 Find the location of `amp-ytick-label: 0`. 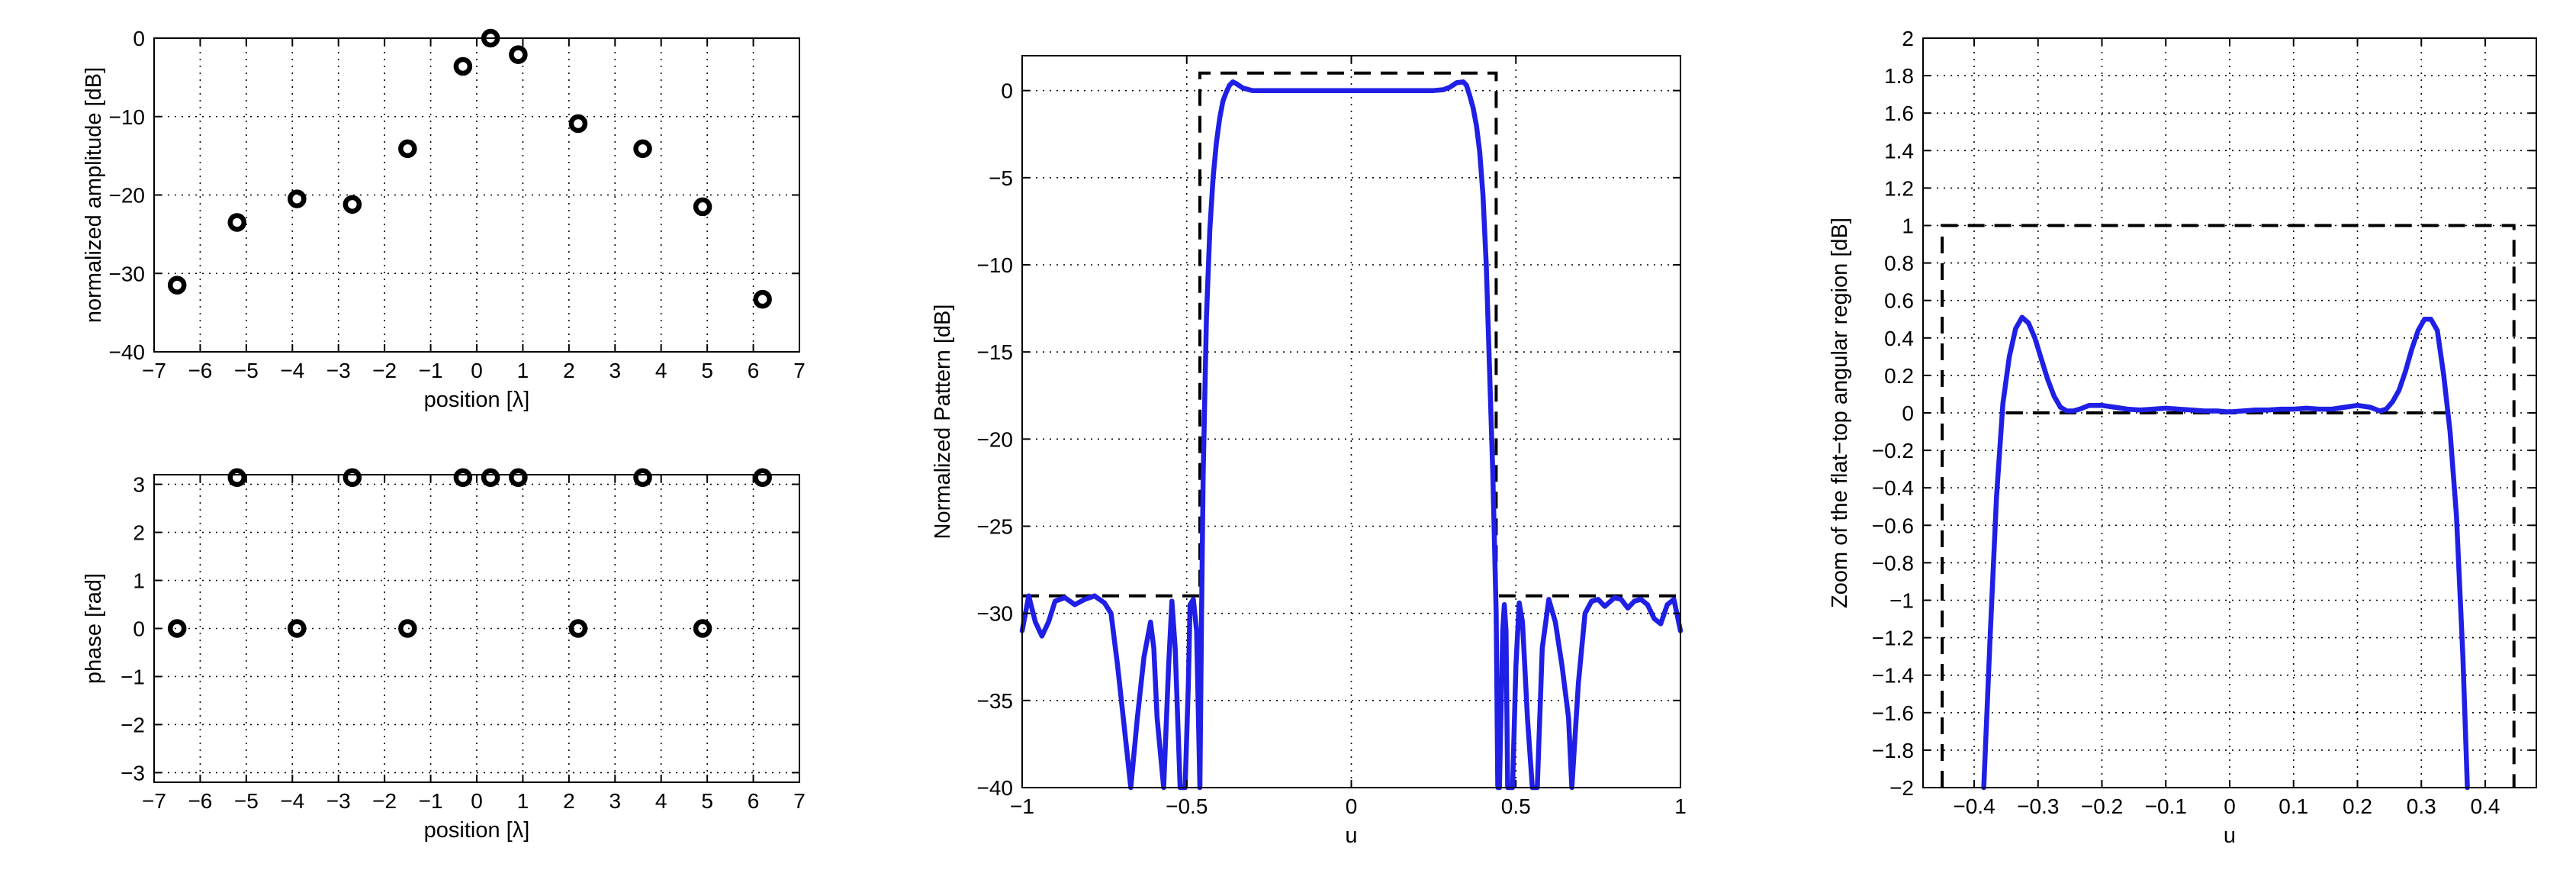

amp-ytick-label: 0 is located at coordinates (139, 38).